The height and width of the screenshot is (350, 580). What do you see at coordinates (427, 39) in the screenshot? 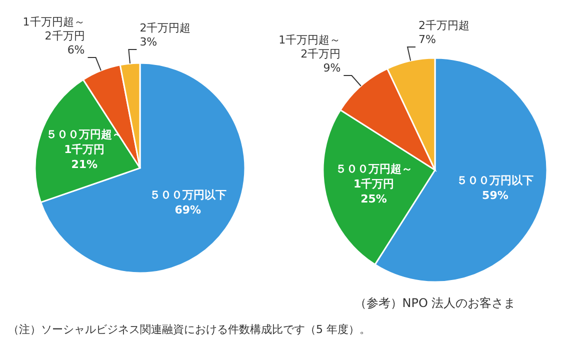
I see `data-label: 7%` at bounding box center [427, 39].